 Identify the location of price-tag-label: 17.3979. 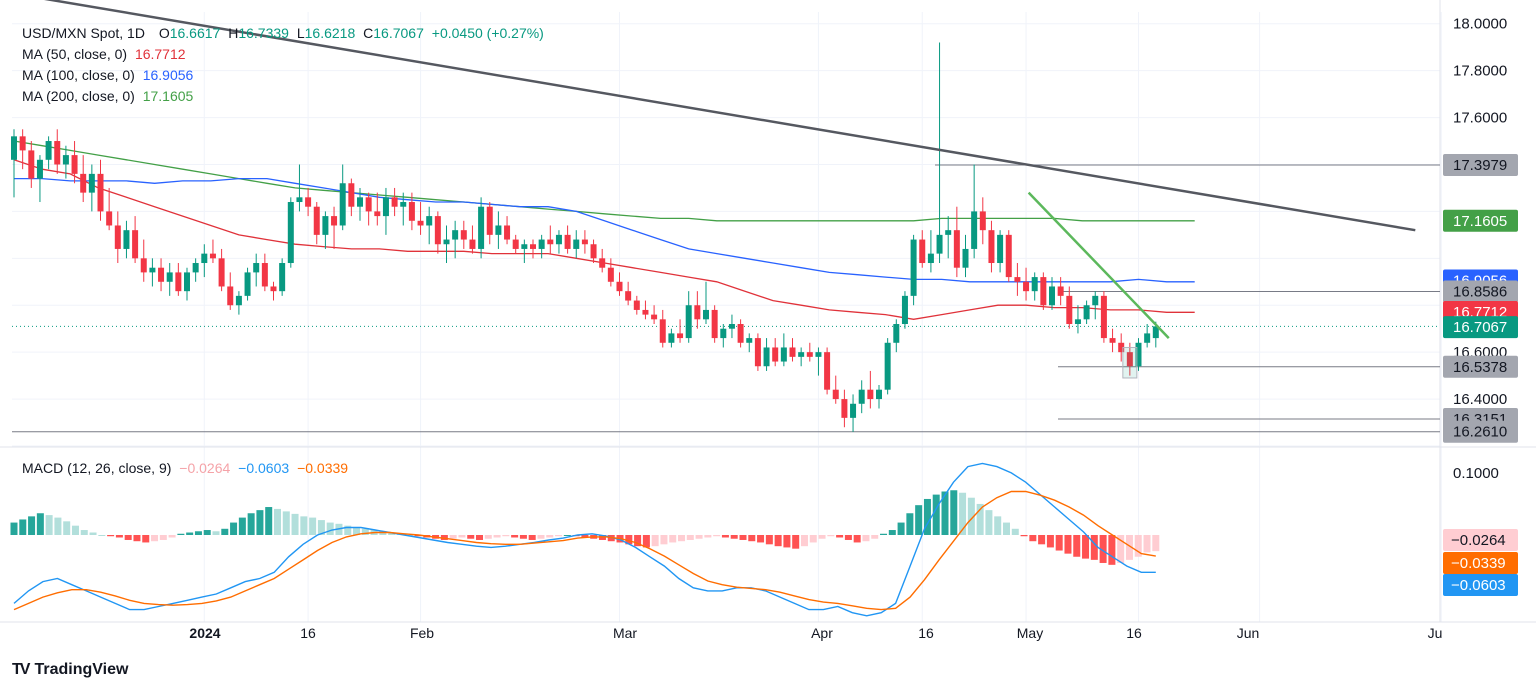
(1480, 165).